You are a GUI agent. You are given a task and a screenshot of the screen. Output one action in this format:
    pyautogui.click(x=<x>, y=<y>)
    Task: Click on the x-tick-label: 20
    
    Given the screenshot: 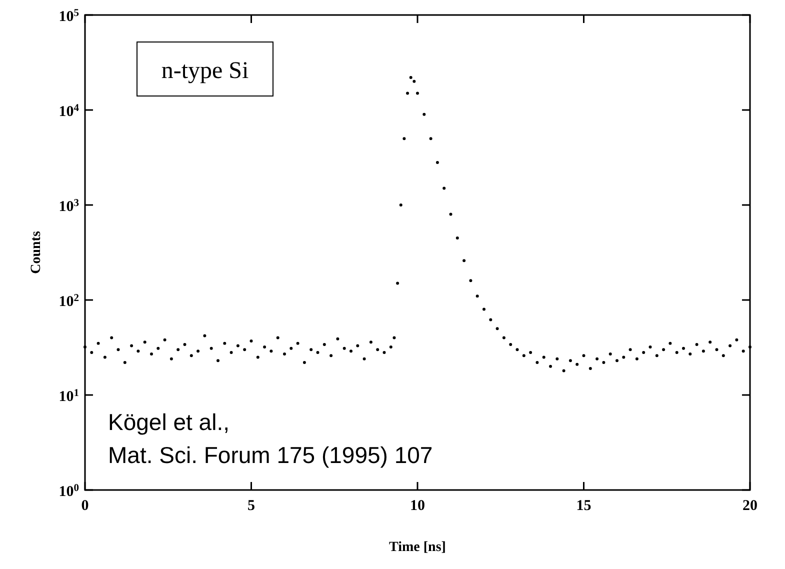 What is the action you would take?
    pyautogui.click(x=750, y=506)
    